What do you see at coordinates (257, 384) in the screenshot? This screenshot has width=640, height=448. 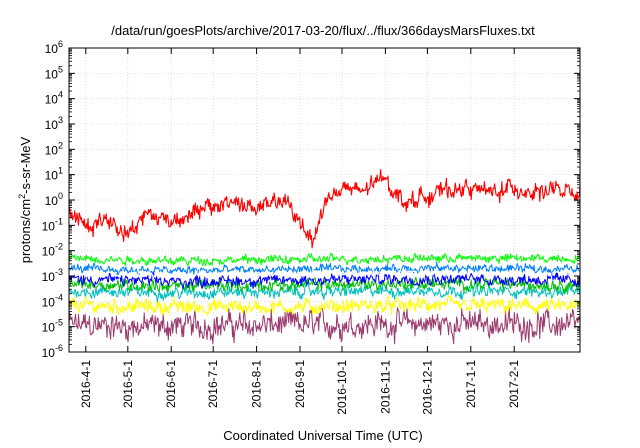 I see `x-tick-label: 2016-8-1` at bounding box center [257, 384].